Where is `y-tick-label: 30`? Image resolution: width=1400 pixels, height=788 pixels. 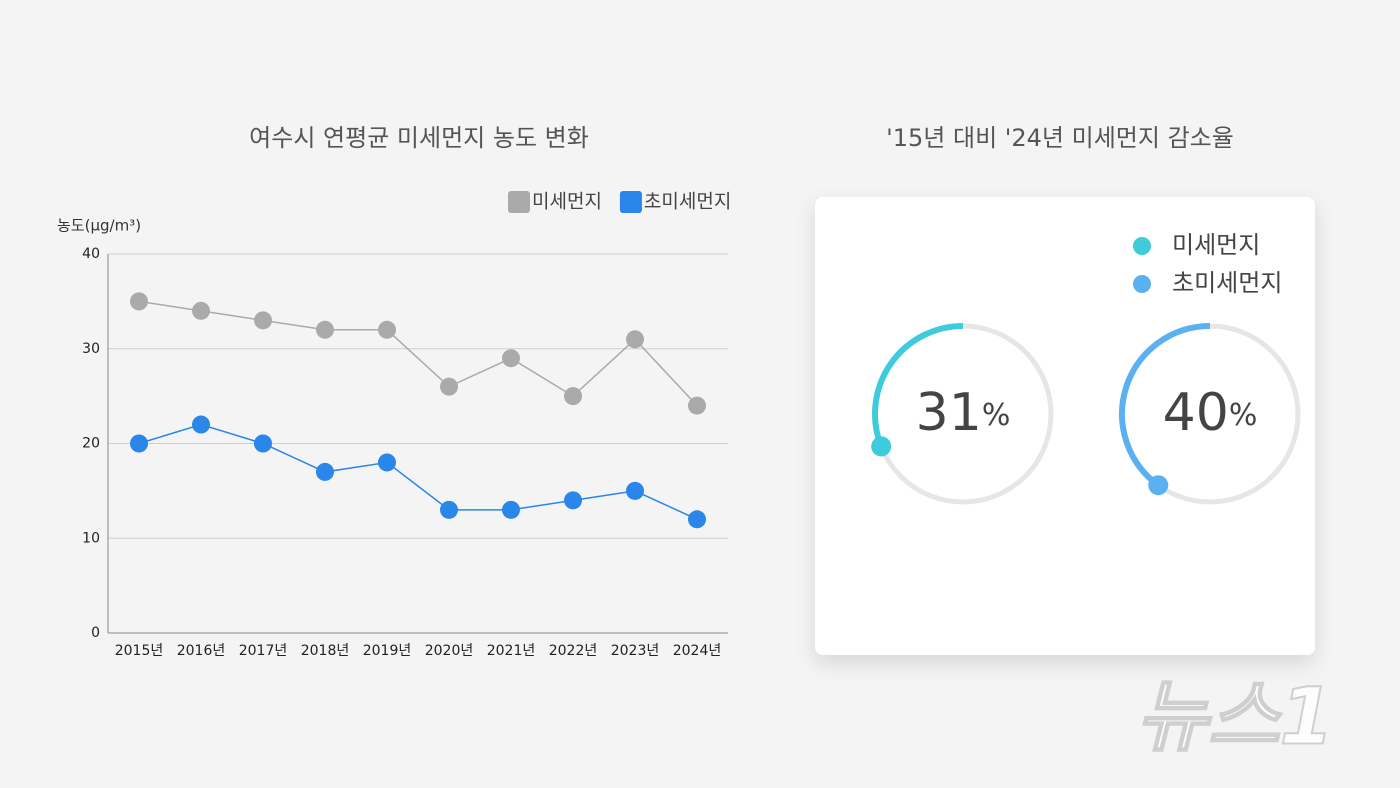
y-tick-label: 30 is located at coordinates (91, 349).